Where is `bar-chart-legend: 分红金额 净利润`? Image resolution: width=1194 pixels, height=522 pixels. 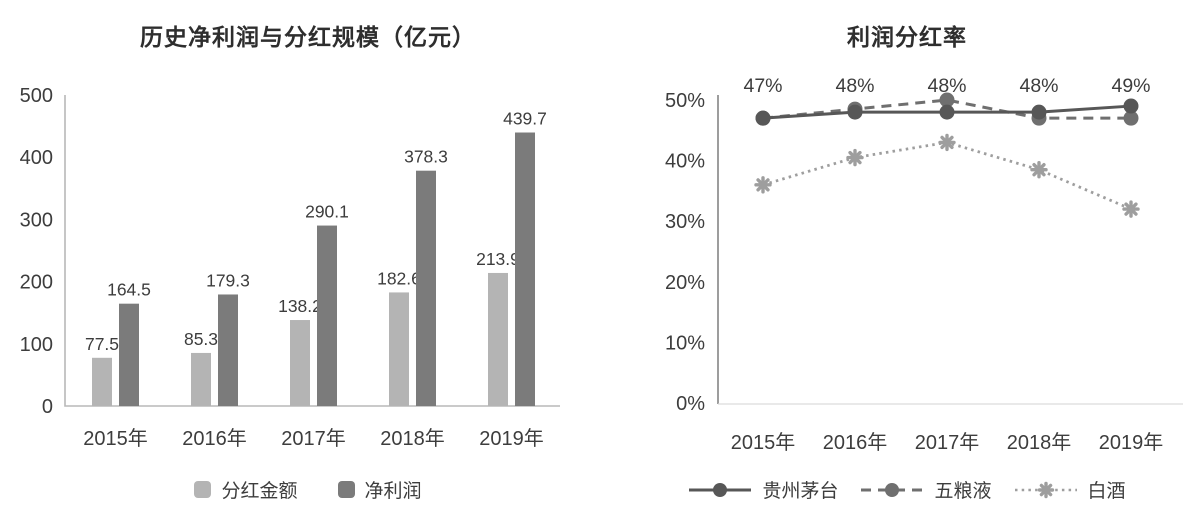
bar-chart-legend: 分红金额 净利润 is located at coordinates (308, 489).